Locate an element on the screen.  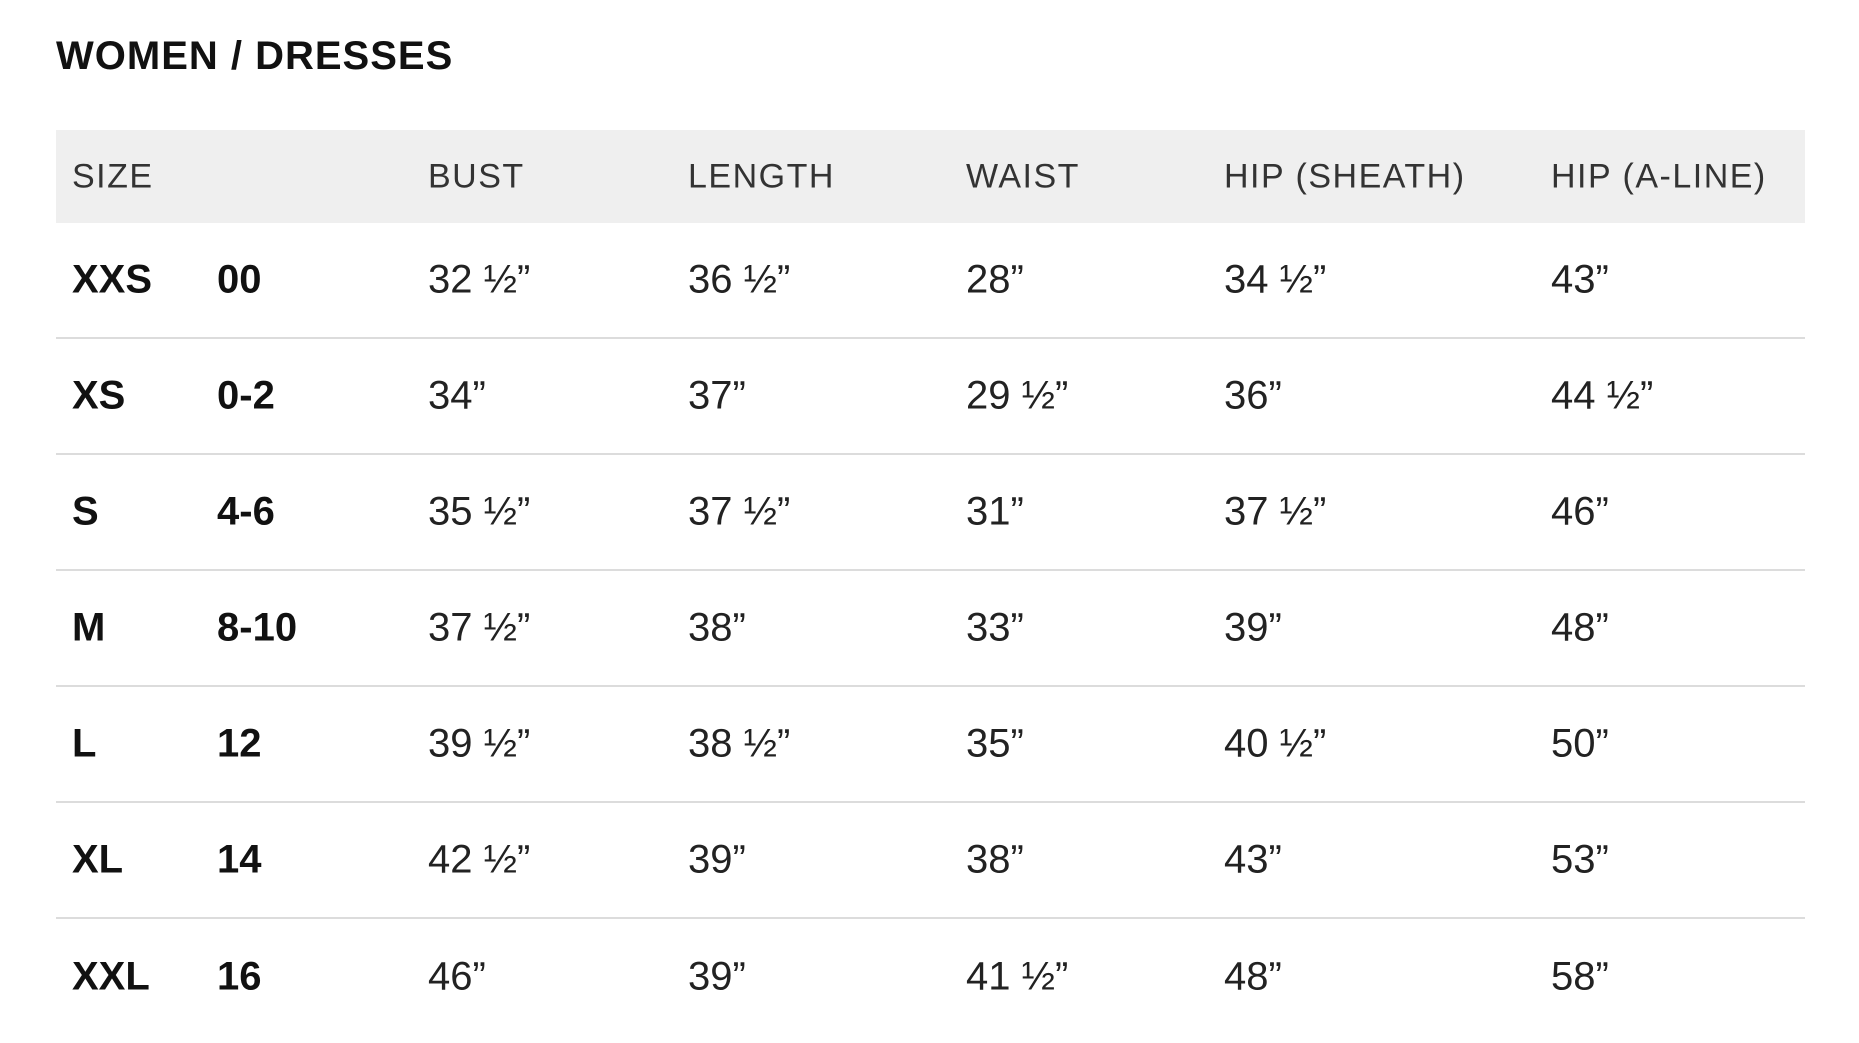
cell-length: 38 ½” is located at coordinates (739, 743).